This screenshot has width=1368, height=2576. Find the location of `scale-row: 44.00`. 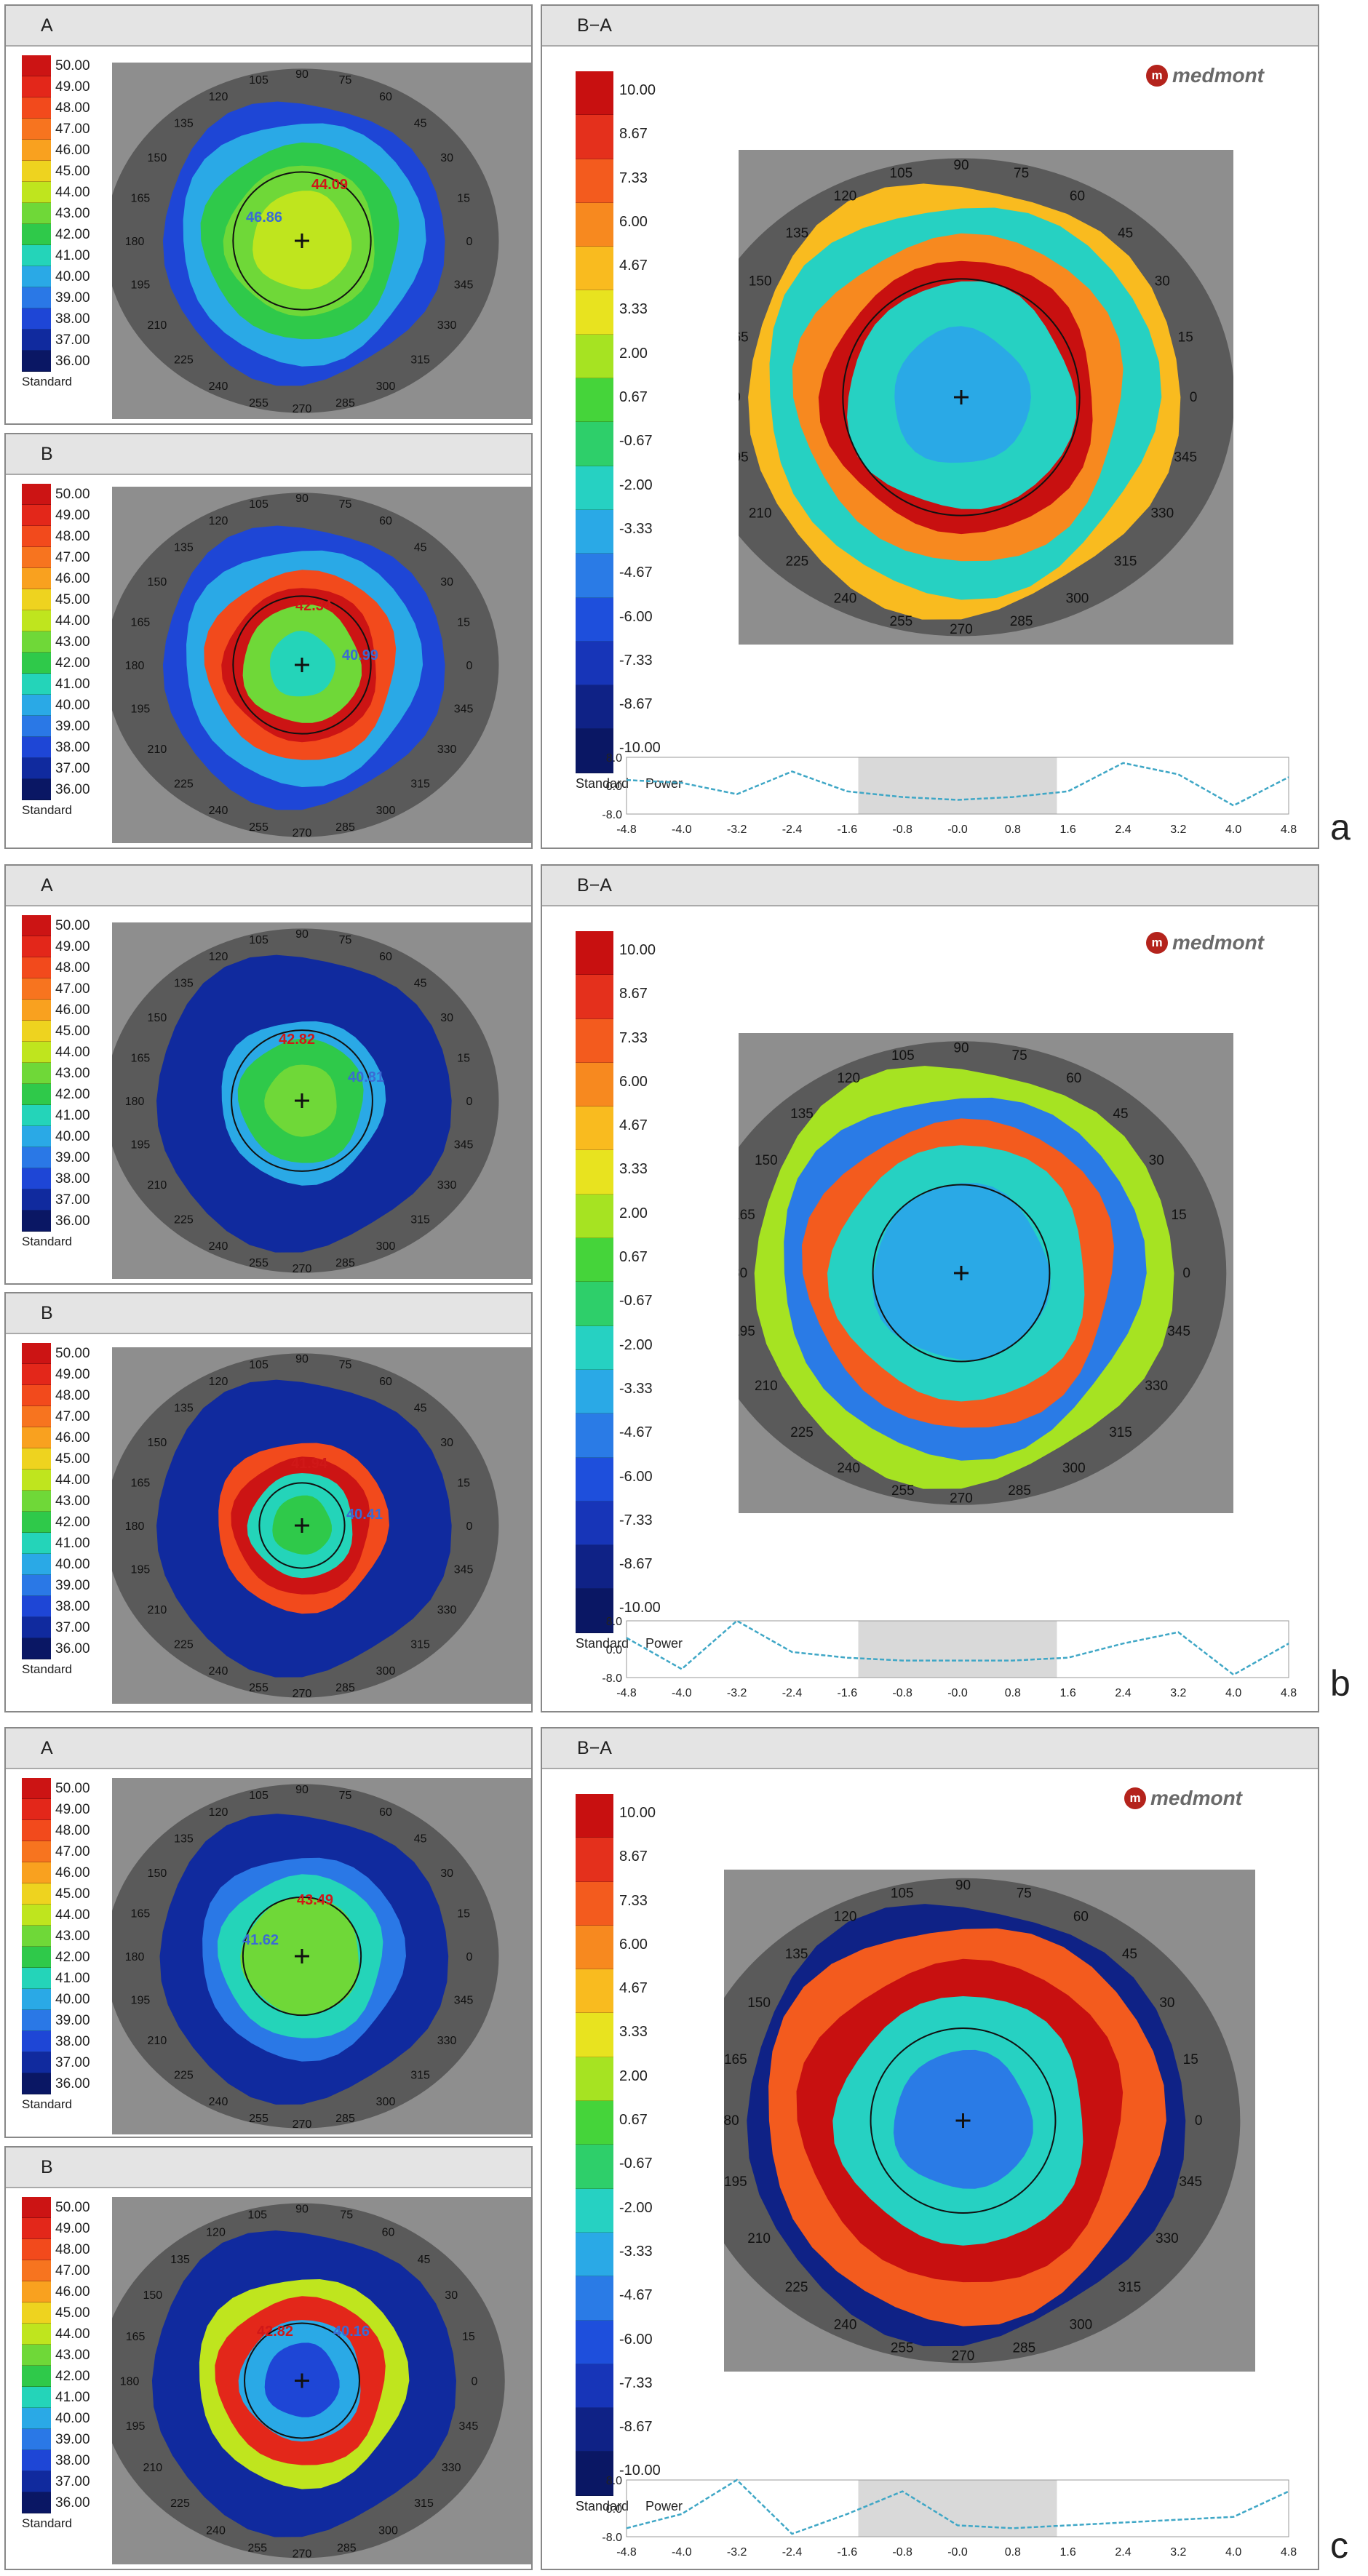

scale-row: 44.00 is located at coordinates (73, 620).